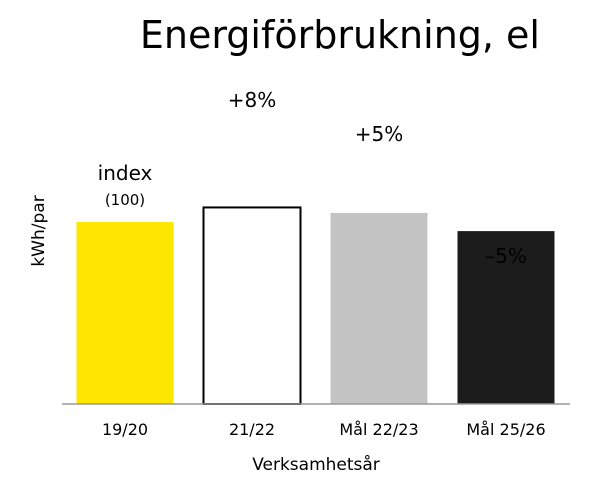 The height and width of the screenshot is (498, 596). Describe the element at coordinates (125, 200) in the screenshot. I see `index-value-label: (100)` at that location.